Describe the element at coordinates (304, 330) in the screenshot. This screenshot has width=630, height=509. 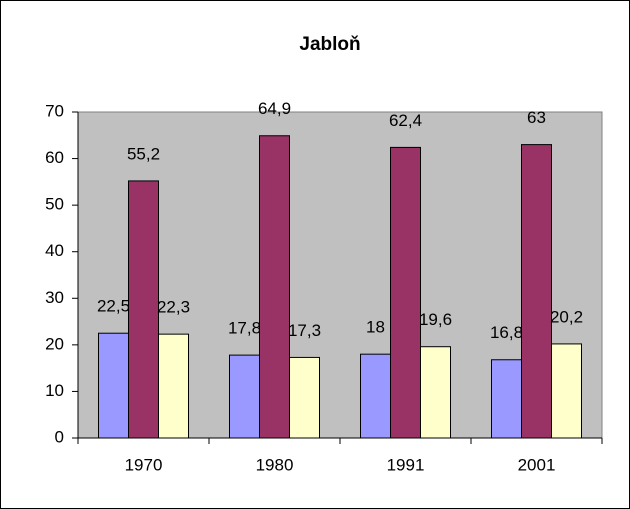
I see `value-label: 17,3` at that location.